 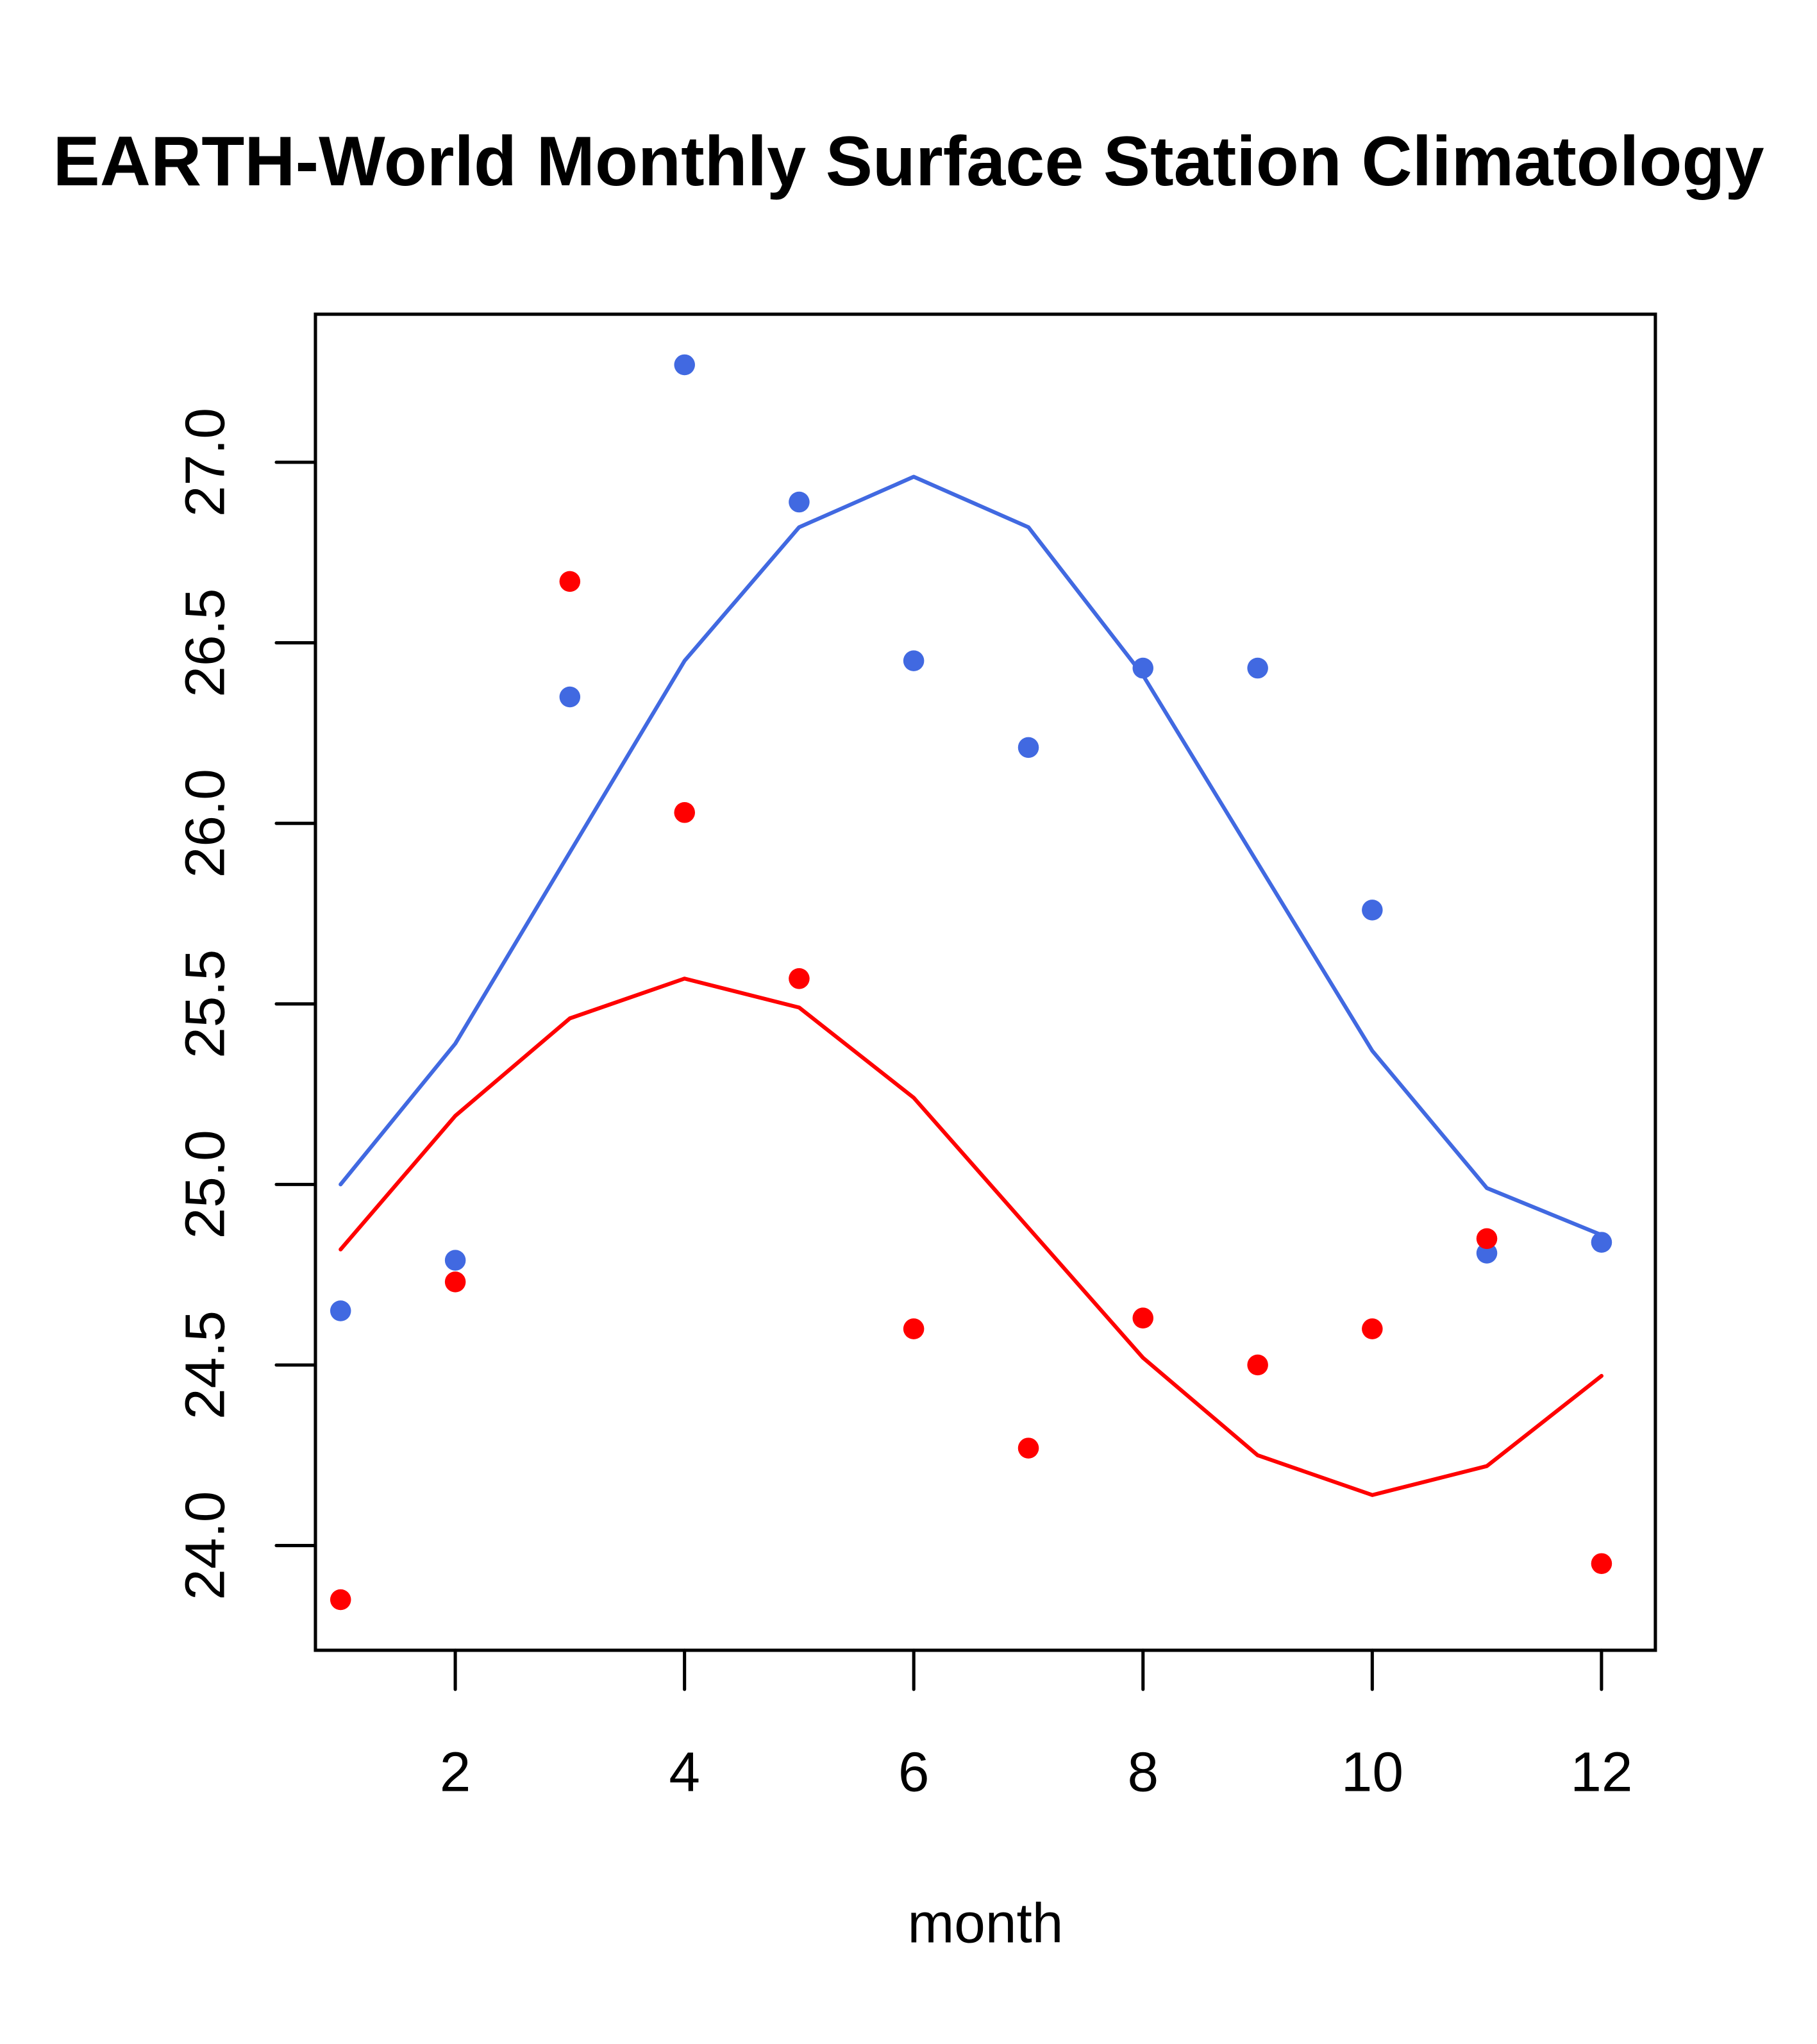 I want to click on y-tick-label: 26.0, so click(x=205, y=823).